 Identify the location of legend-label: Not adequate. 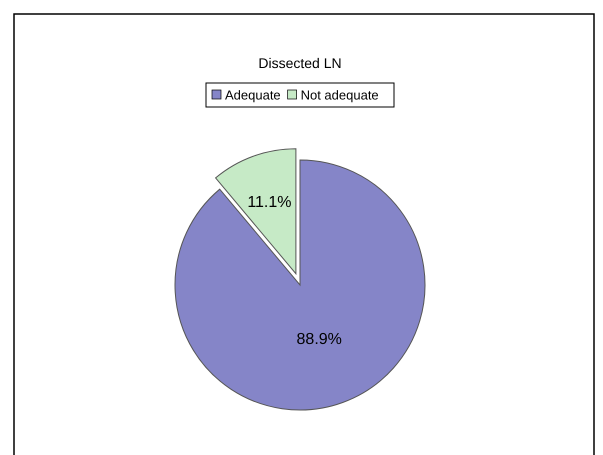
(339, 95).